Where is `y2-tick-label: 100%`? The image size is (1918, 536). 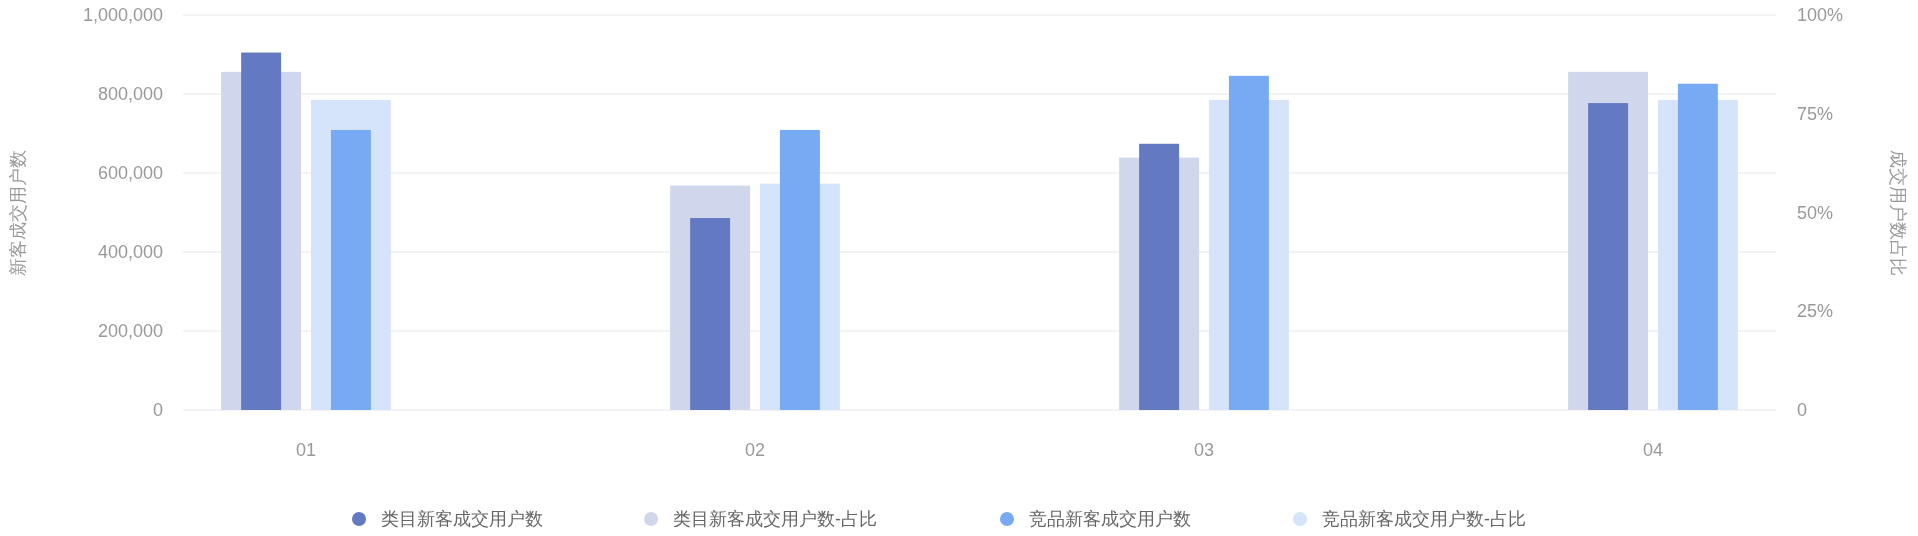
y2-tick-label: 100% is located at coordinates (1820, 15).